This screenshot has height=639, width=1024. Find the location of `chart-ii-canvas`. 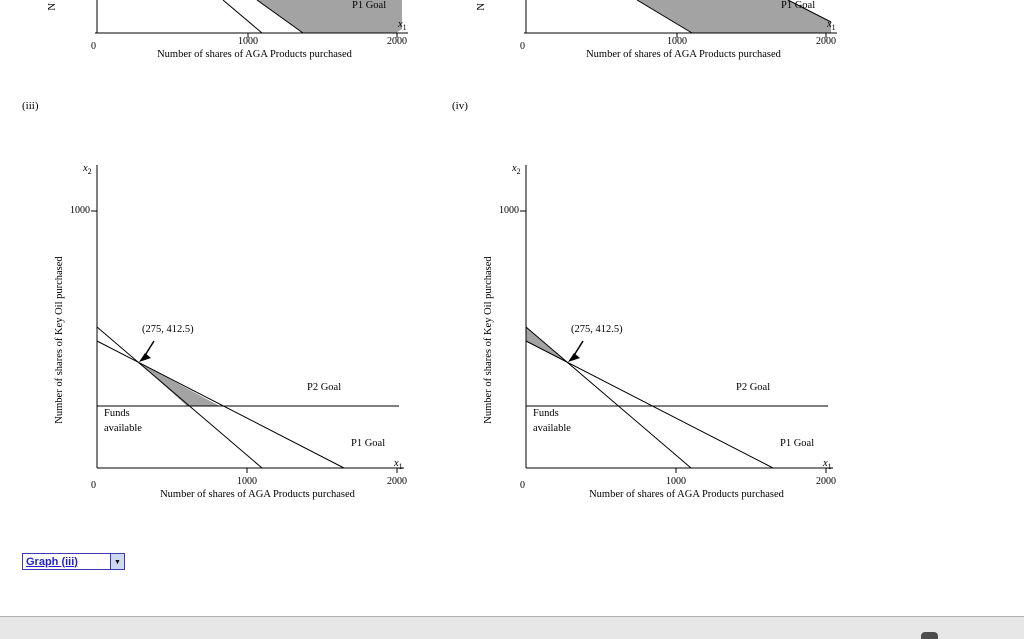

chart-ii-canvas is located at coordinates (680, 19).